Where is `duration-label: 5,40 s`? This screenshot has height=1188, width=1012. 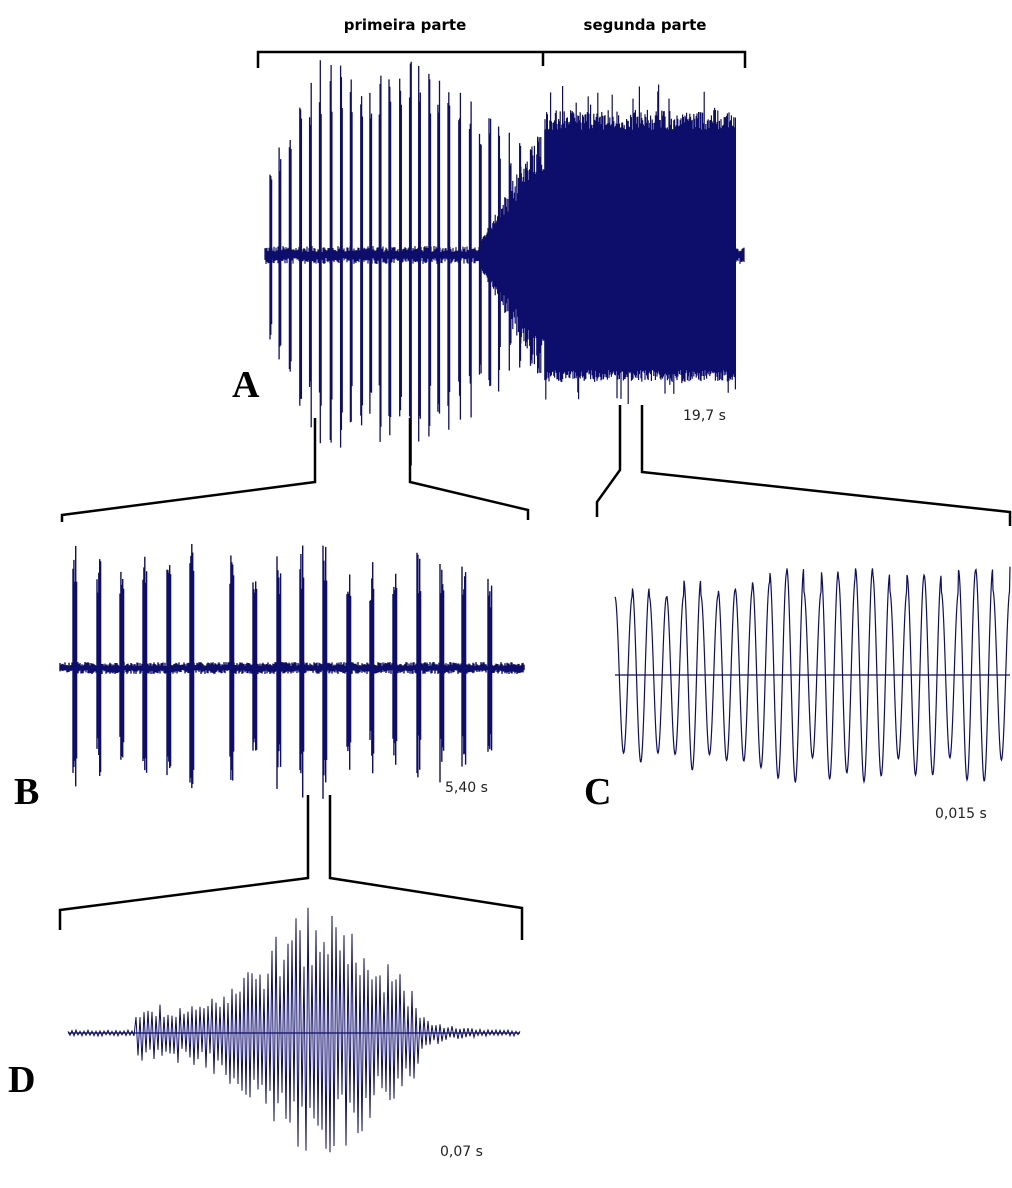 duration-label: 5,40 s is located at coordinates (466, 788).